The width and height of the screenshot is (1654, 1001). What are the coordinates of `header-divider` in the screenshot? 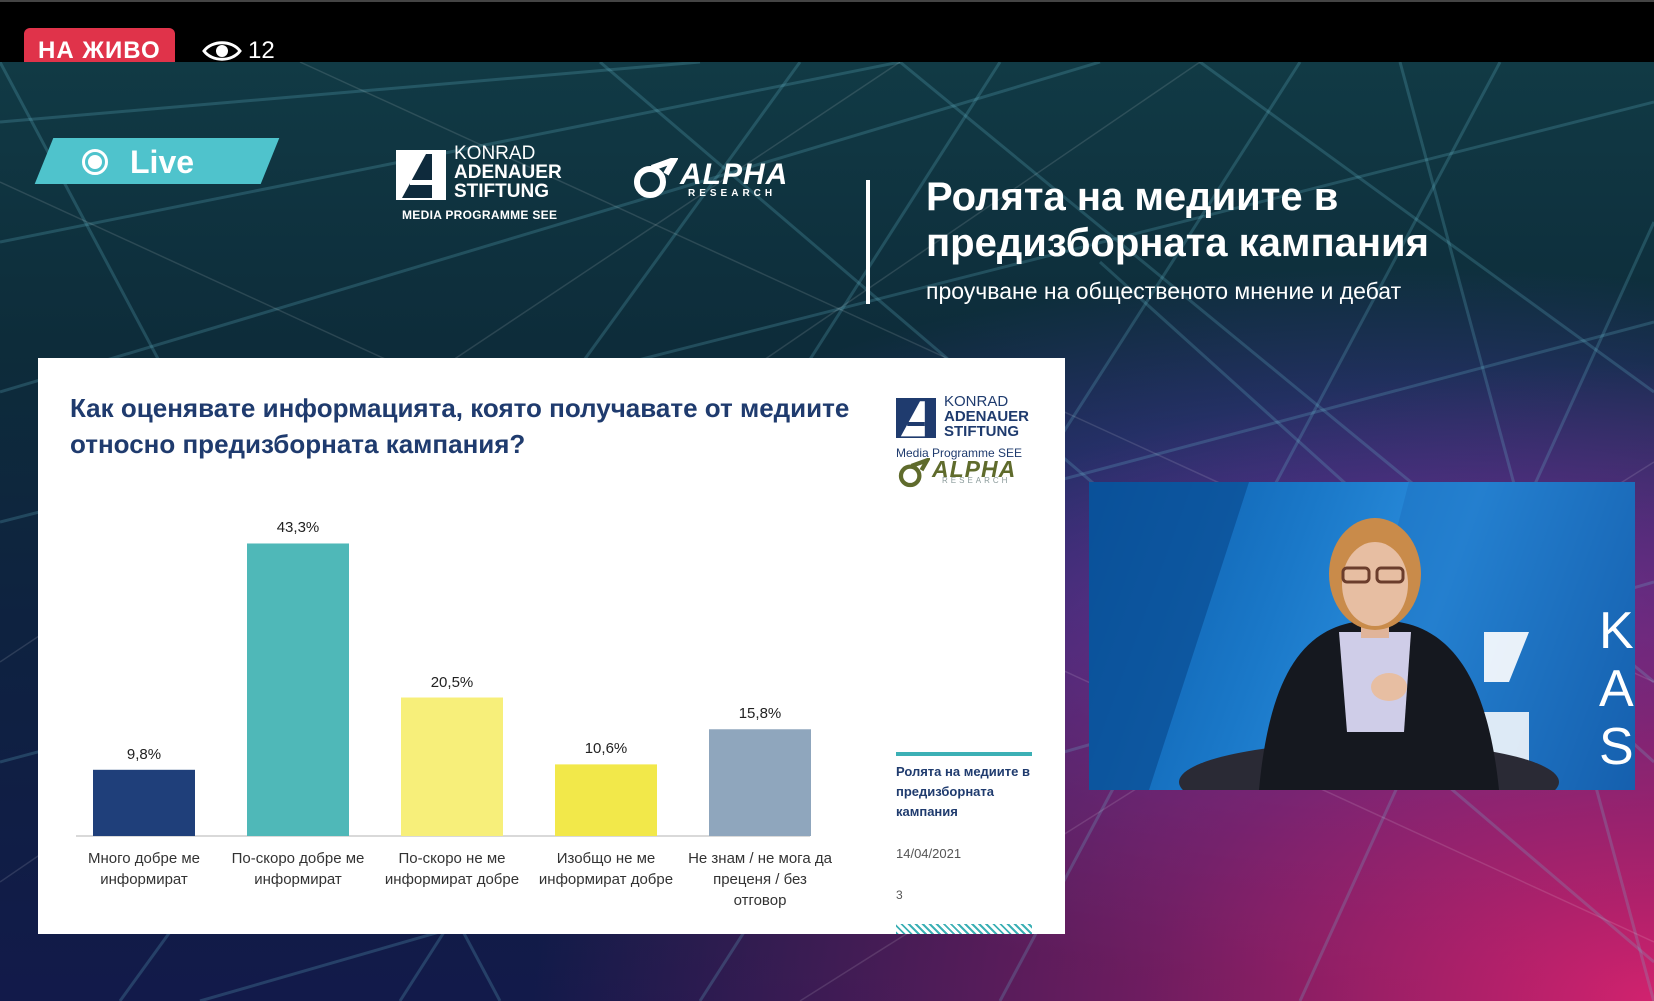 It's located at (868, 242).